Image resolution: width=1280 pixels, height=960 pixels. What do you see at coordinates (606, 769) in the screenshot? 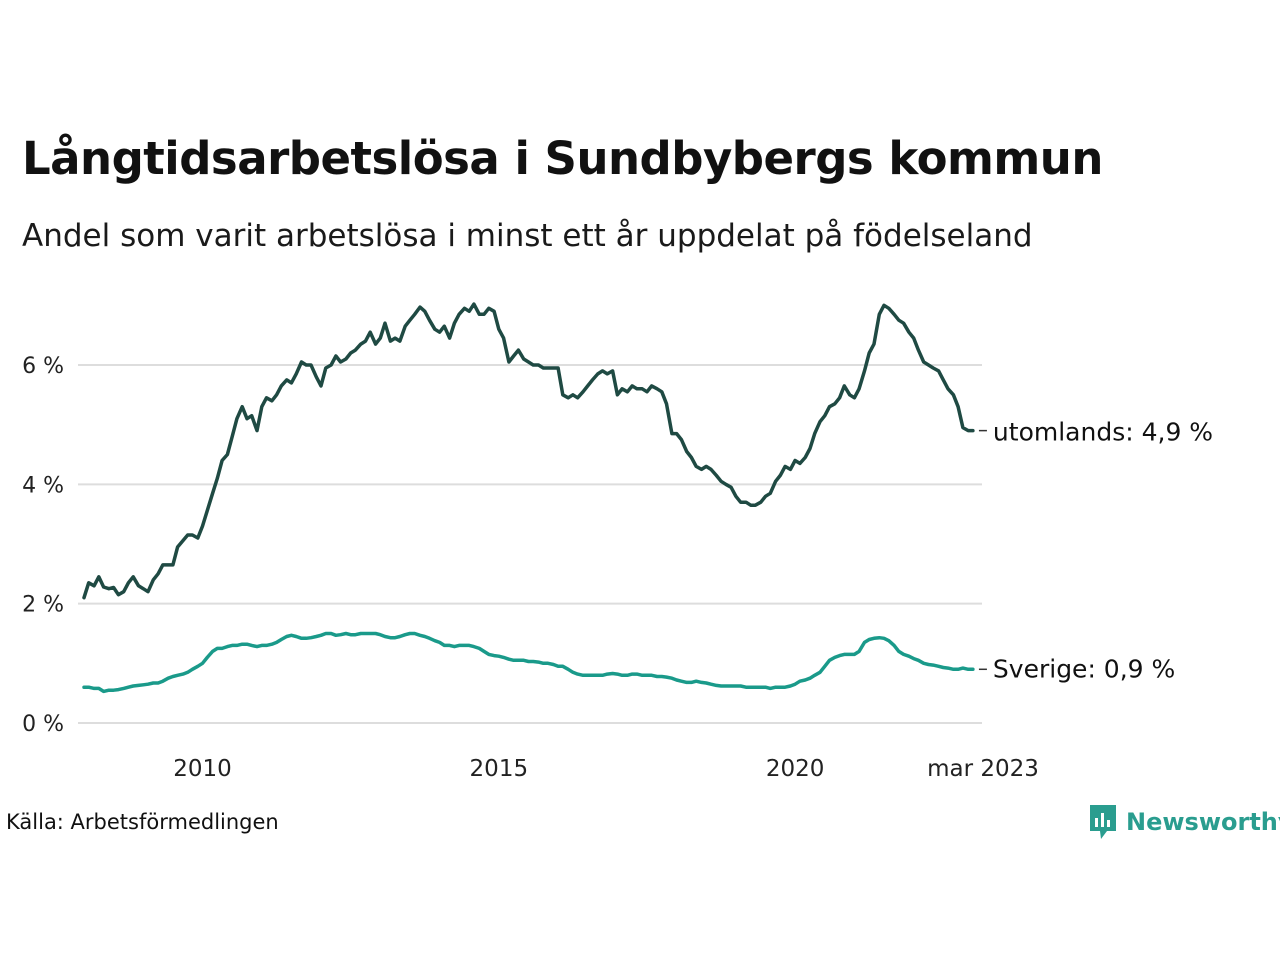
I see `x-axis-ticks: 2010 2015 2020 mar 2023` at bounding box center [606, 769].